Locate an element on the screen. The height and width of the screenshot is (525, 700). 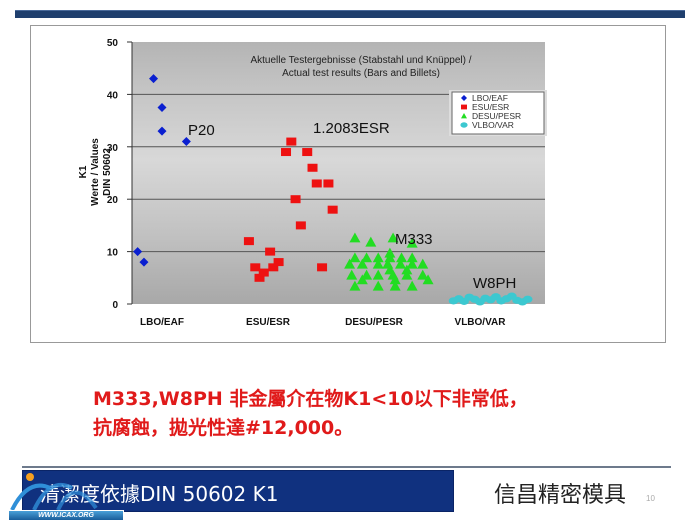
note-line-1: M333,W8PH 非金屬介在物K1<10以下非常低， is located at coordinates (310, 399).